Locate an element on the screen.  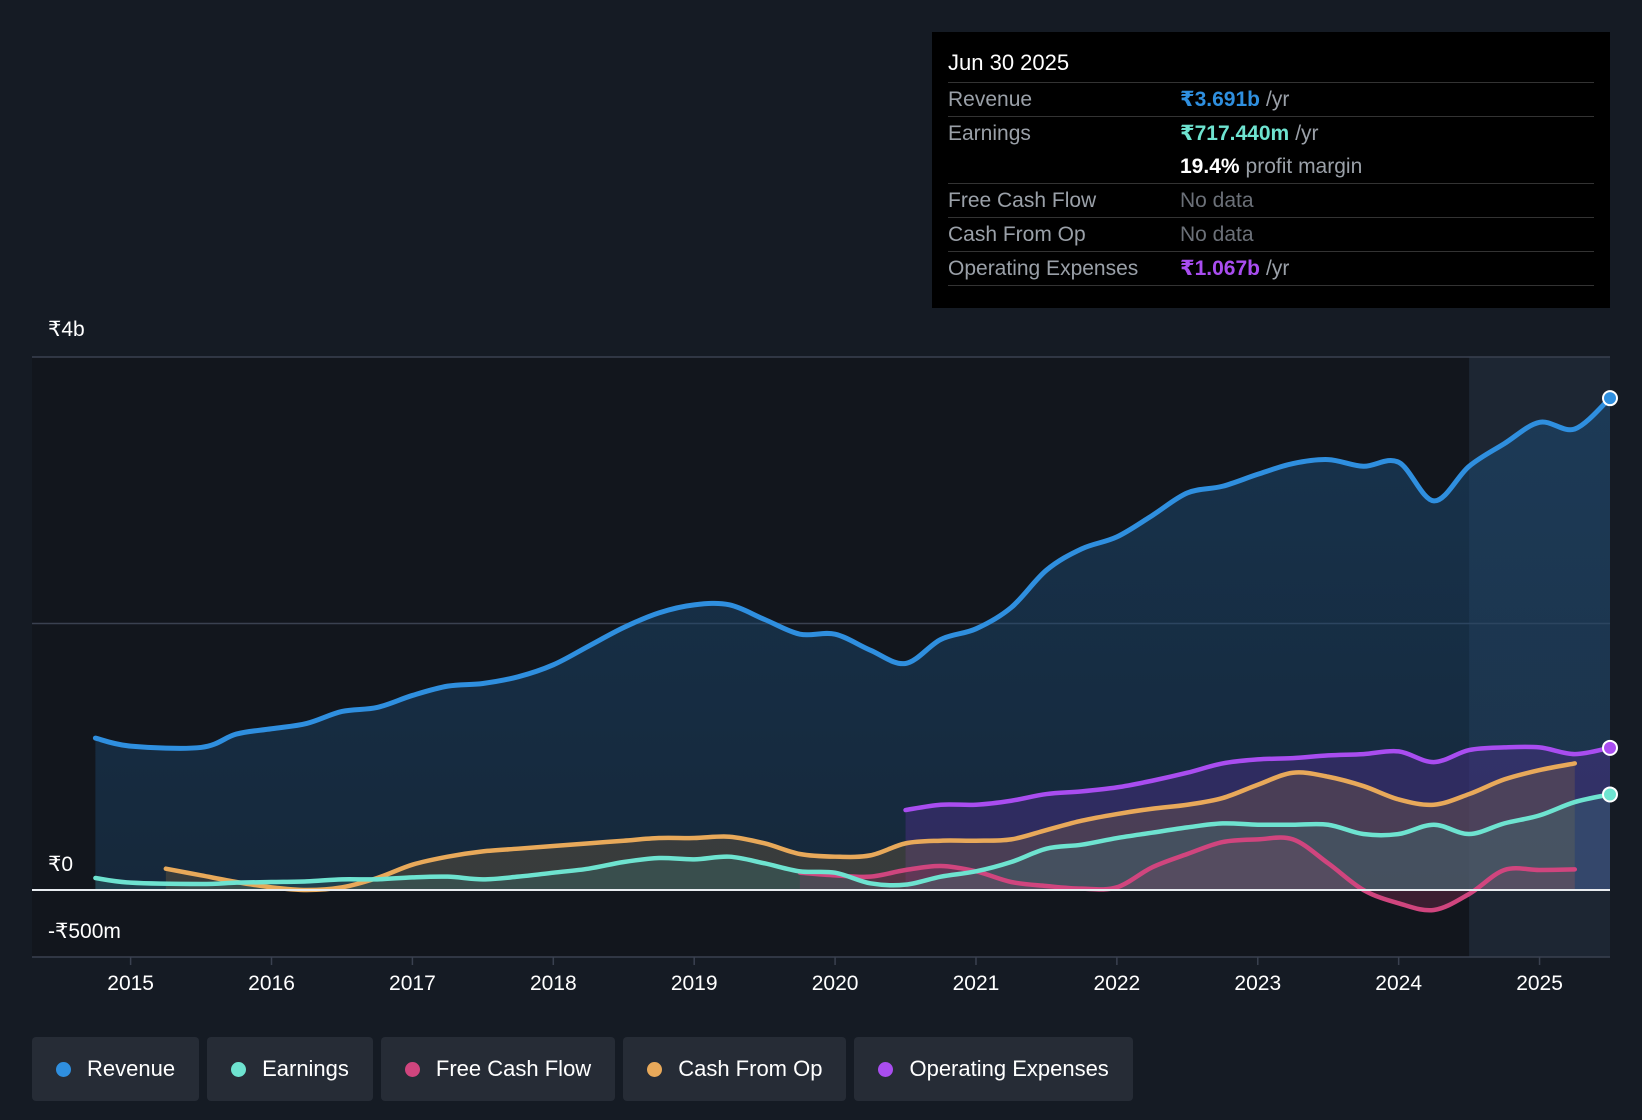
tooltip-label-revenue: Revenue is located at coordinates (990, 99).